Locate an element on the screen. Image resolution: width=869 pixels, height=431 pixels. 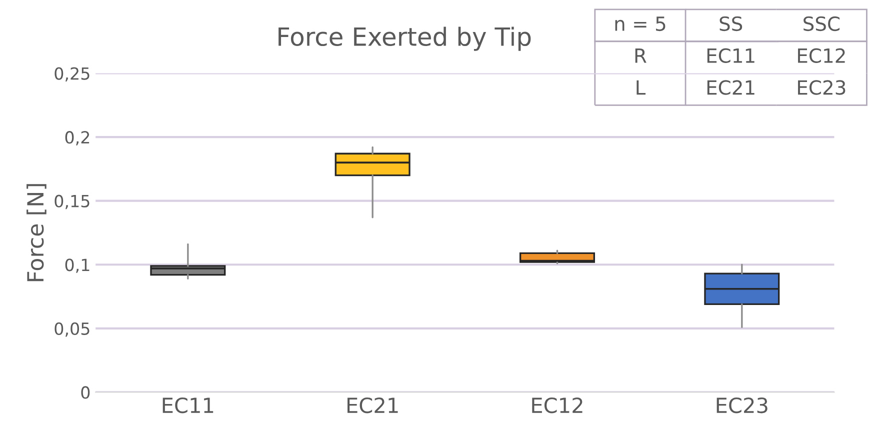
y-tick-label: 0 is located at coordinates (85, 392).